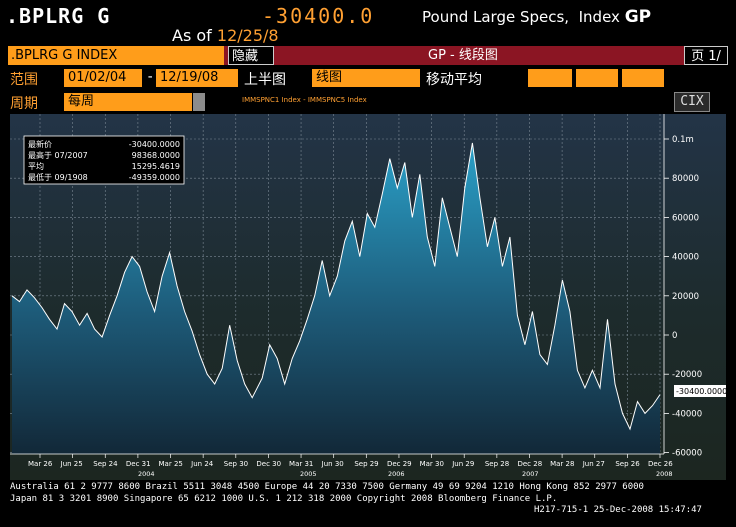  What do you see at coordinates (706, 55) in the screenshot?
I see `page-indicator: 页 1/` at bounding box center [706, 55].